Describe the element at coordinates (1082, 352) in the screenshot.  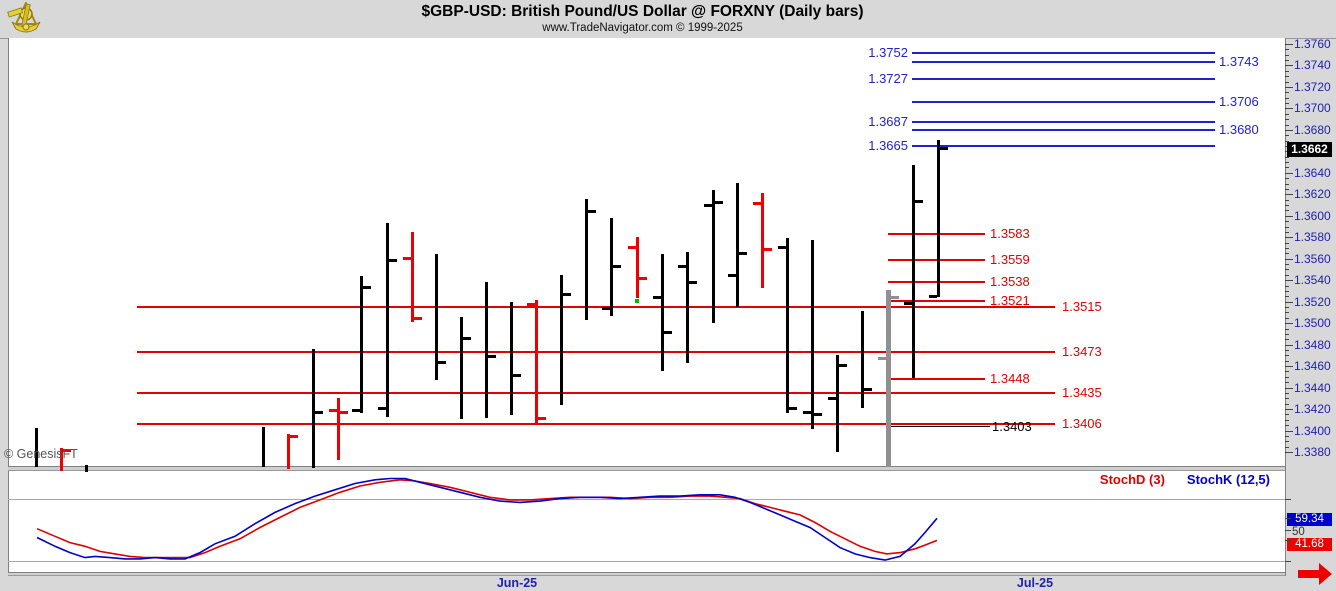
I see `price-line-label: 1.3473` at that location.